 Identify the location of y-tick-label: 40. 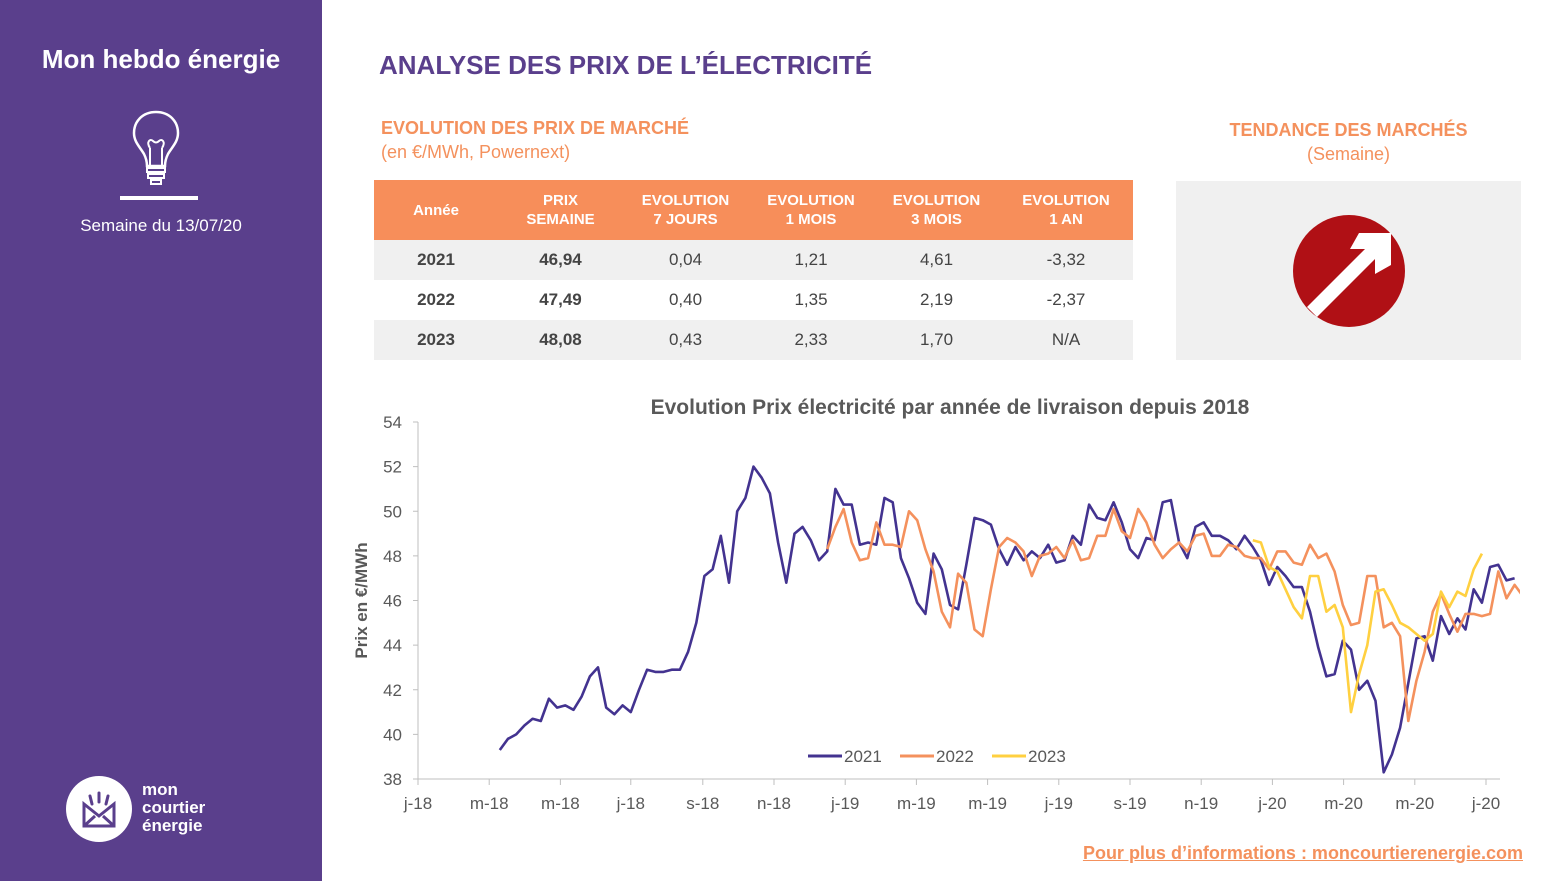
(392, 734).